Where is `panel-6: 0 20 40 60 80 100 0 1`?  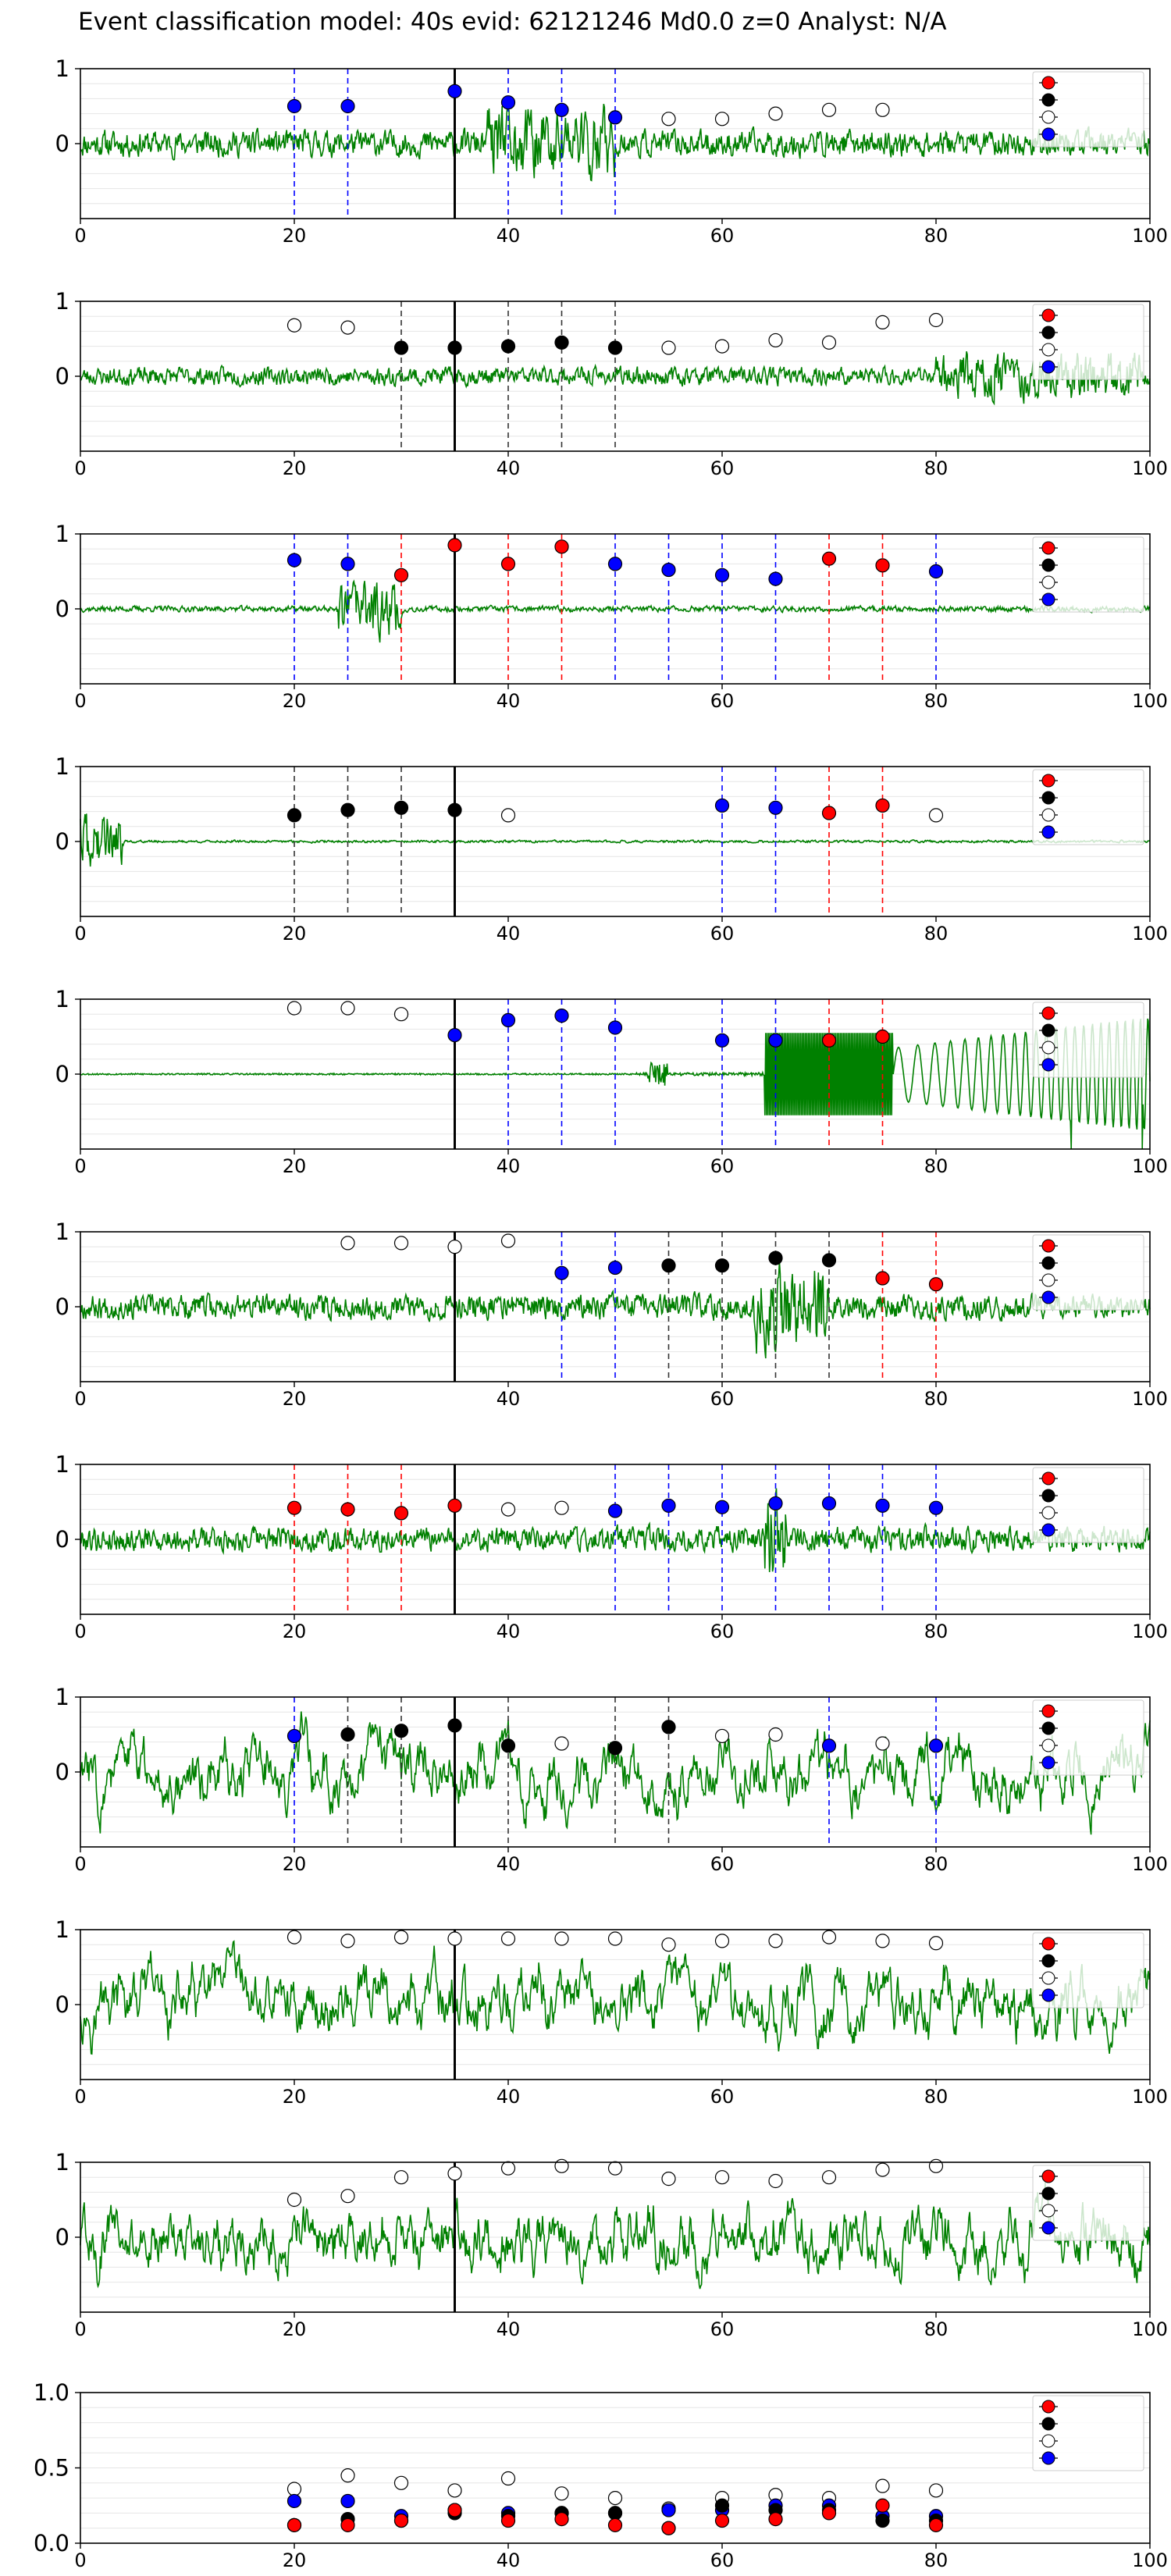
panel-6: 0 20 40 60 80 100 0 1 is located at coordinates (611, 1546).